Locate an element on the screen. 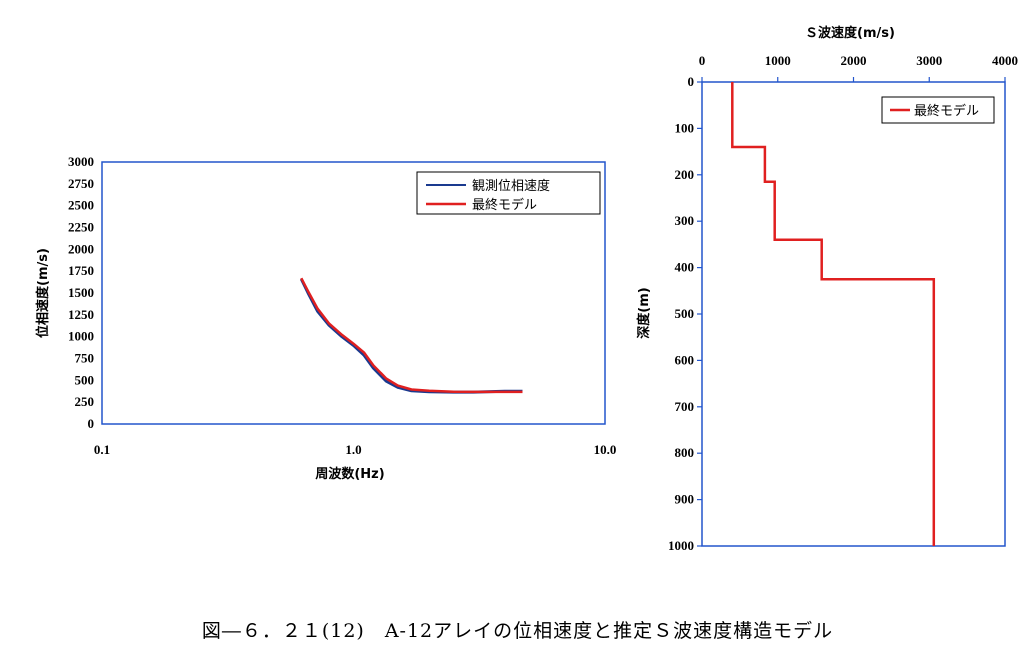  chart2-y-tick-label: 400 is located at coordinates (685, 267).